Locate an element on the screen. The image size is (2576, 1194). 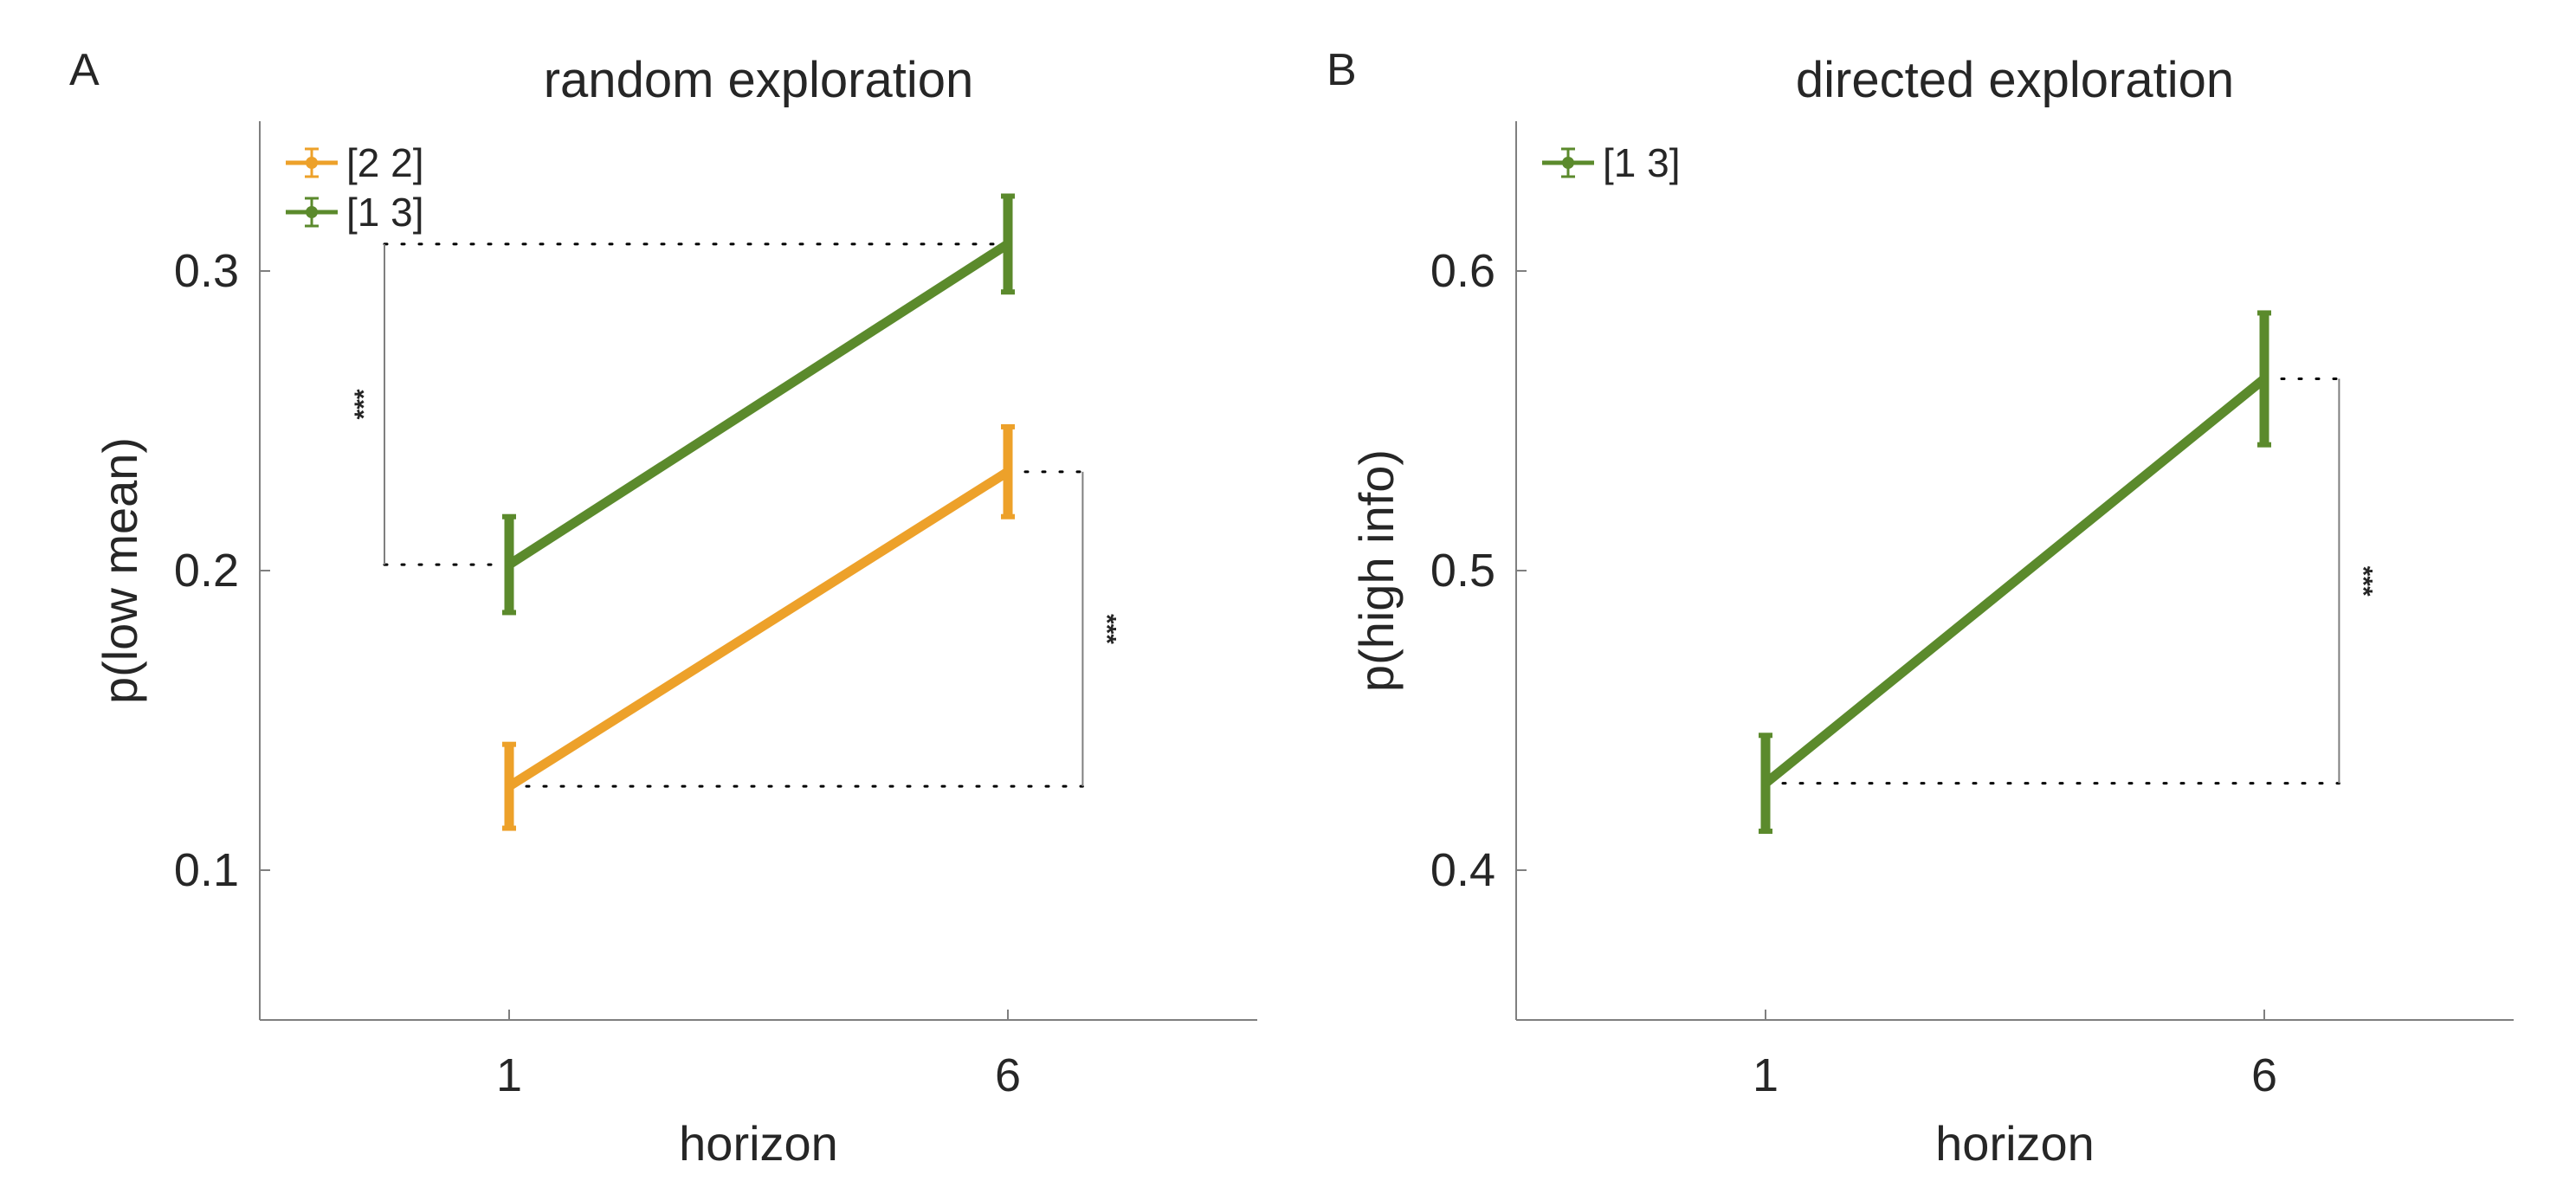
legend-entry: [2 2] is located at coordinates (355, 162).